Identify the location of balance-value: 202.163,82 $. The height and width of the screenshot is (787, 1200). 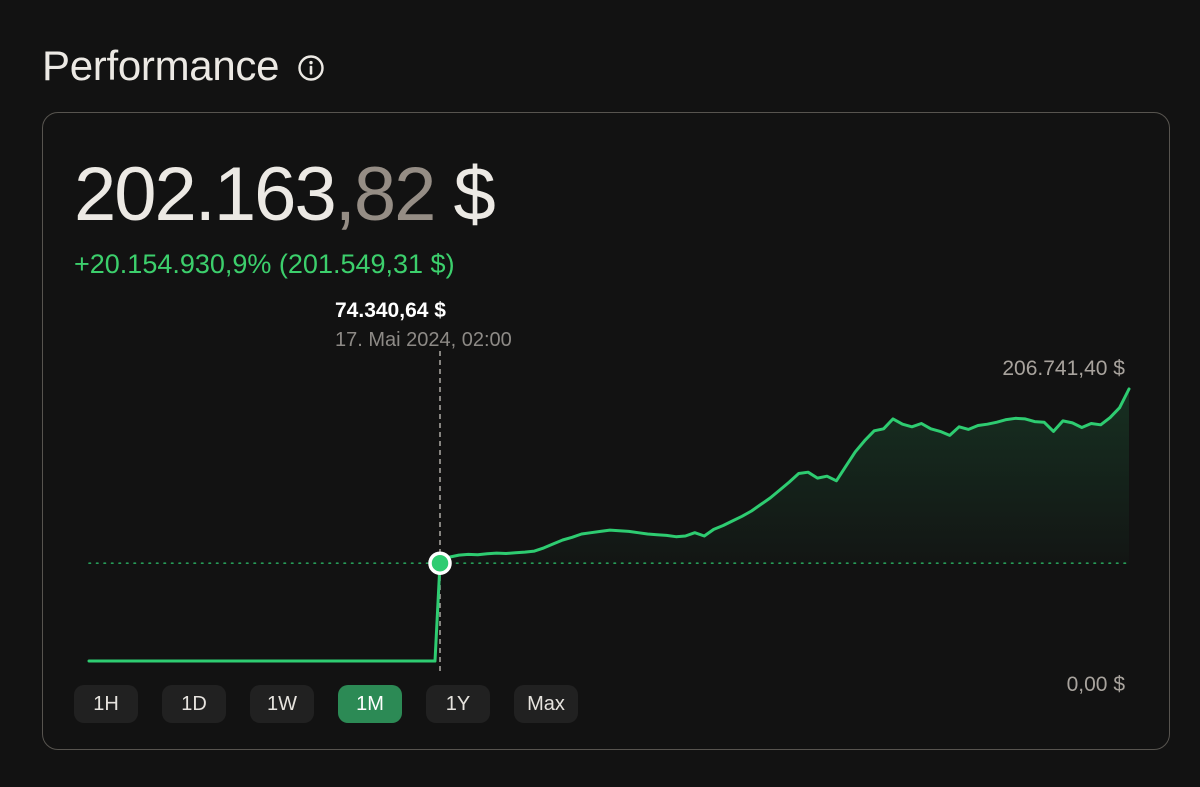
(285, 194).